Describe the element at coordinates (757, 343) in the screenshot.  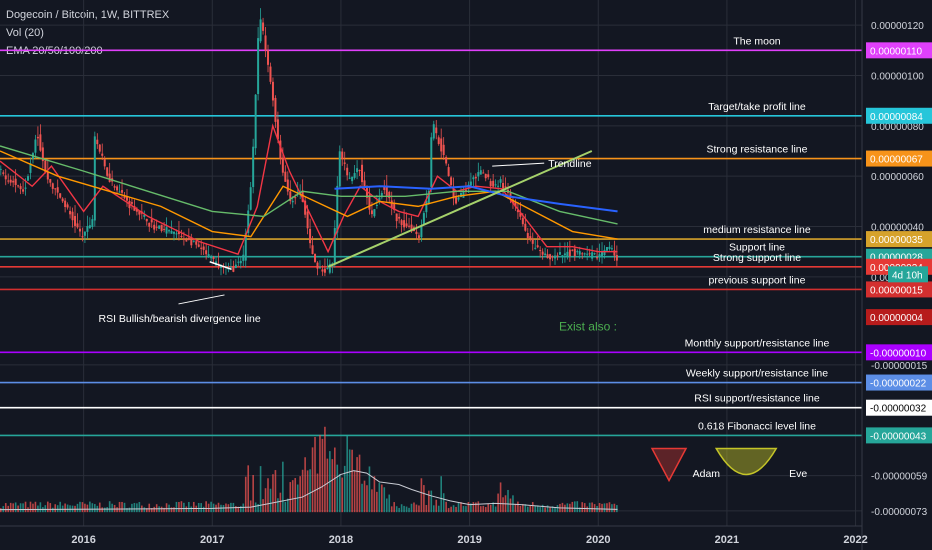
I see `horizontal-line-label: Monthly support/resistance line` at that location.